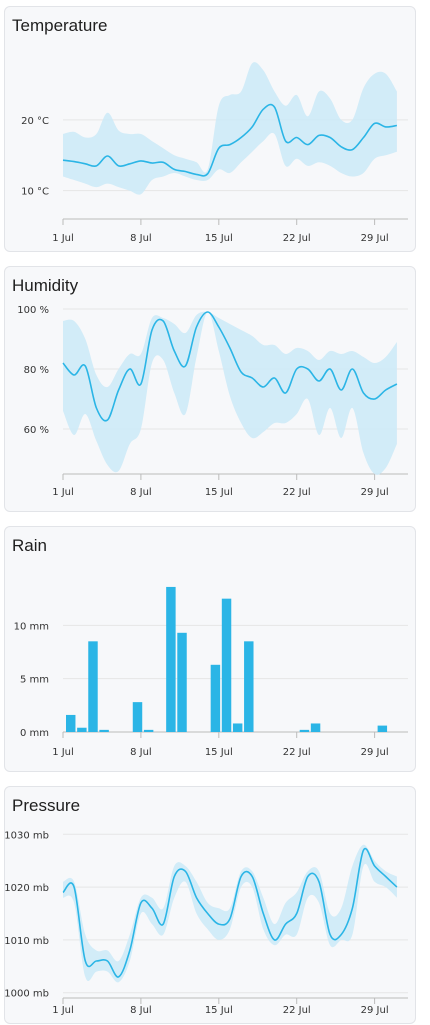 Image resolution: width=430 pixels, height=1025 pixels. Describe the element at coordinates (36, 370) in the screenshot. I see `y-tick-label: 80 %` at that location.